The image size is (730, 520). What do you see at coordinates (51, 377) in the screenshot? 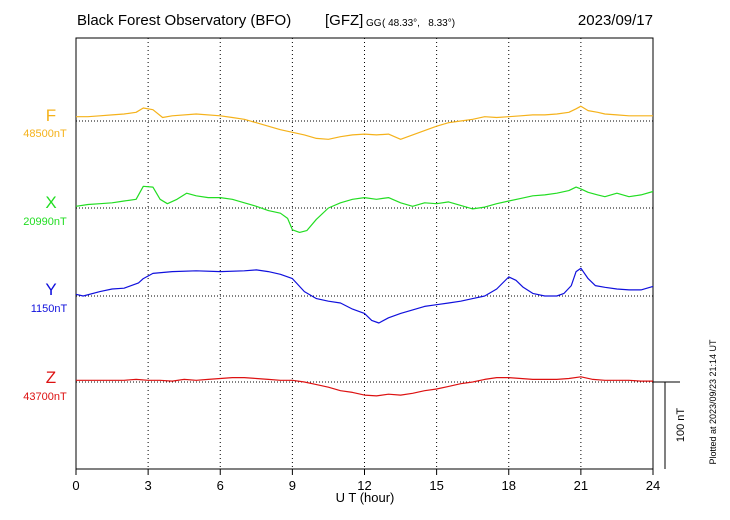
I see `series-name-z: Z` at bounding box center [51, 377].